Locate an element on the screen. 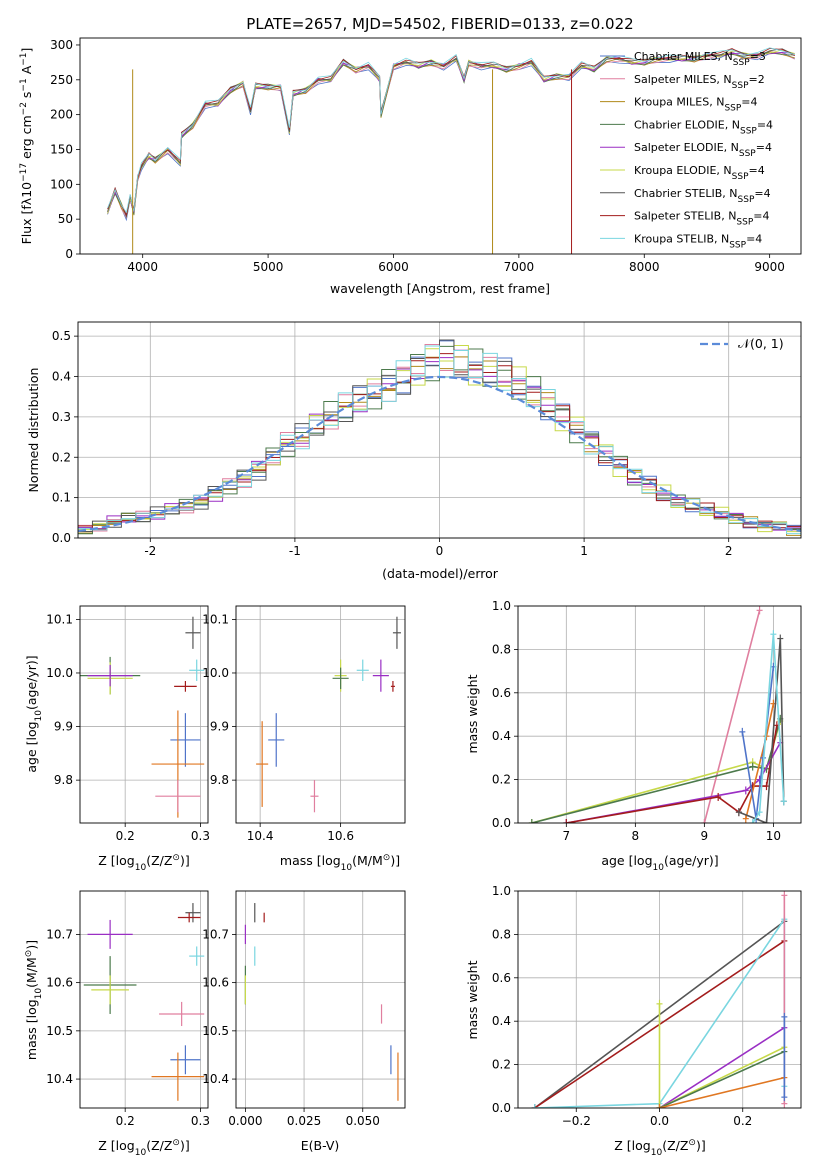  x-tick-label: 1 is located at coordinates (584, 551).